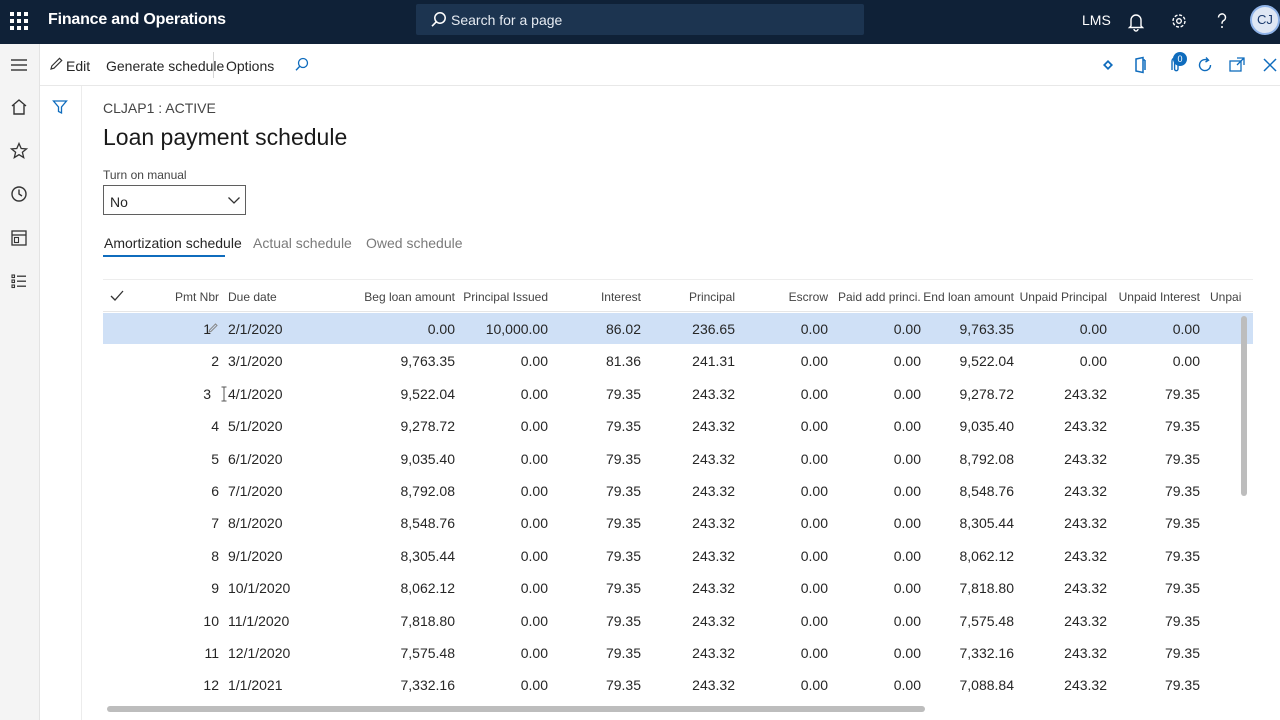 The image size is (1280, 720). What do you see at coordinates (516, 709) in the screenshot?
I see `horizontal-scrollbar` at bounding box center [516, 709].